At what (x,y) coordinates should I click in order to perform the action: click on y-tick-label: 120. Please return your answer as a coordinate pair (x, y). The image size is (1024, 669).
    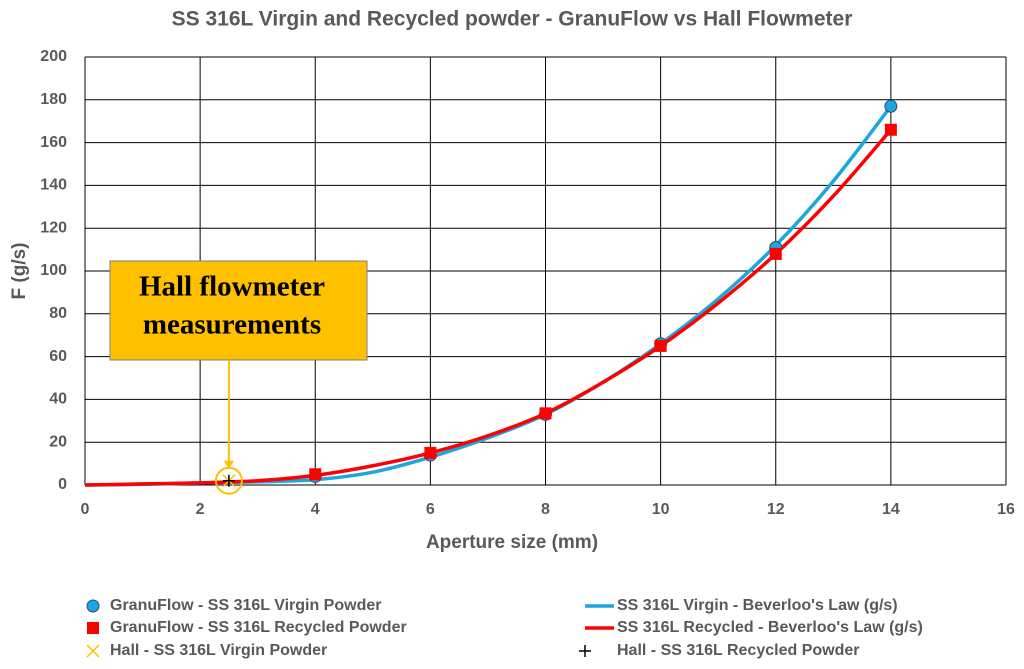
    Looking at the image, I should click on (53, 227).